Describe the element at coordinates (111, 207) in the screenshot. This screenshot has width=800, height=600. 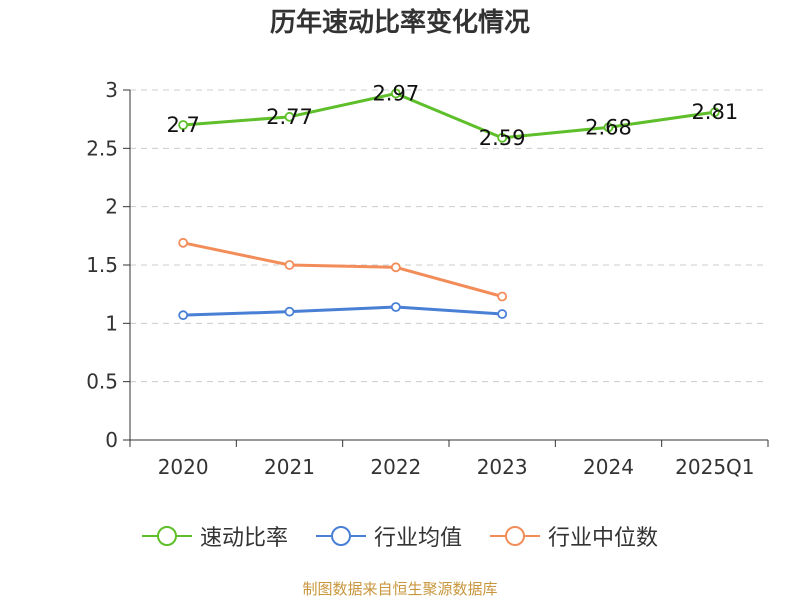
I see `y-tick-label: 2` at that location.